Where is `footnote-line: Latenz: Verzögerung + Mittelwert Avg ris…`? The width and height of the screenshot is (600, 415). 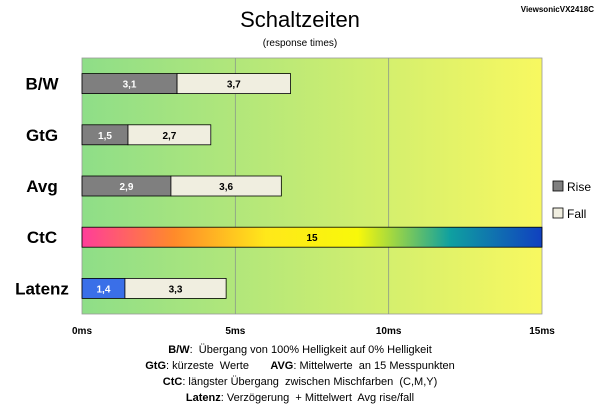
footnote-line: Latenz: Verzögerung + Mittelwert Avg ris… is located at coordinates (300, 398).